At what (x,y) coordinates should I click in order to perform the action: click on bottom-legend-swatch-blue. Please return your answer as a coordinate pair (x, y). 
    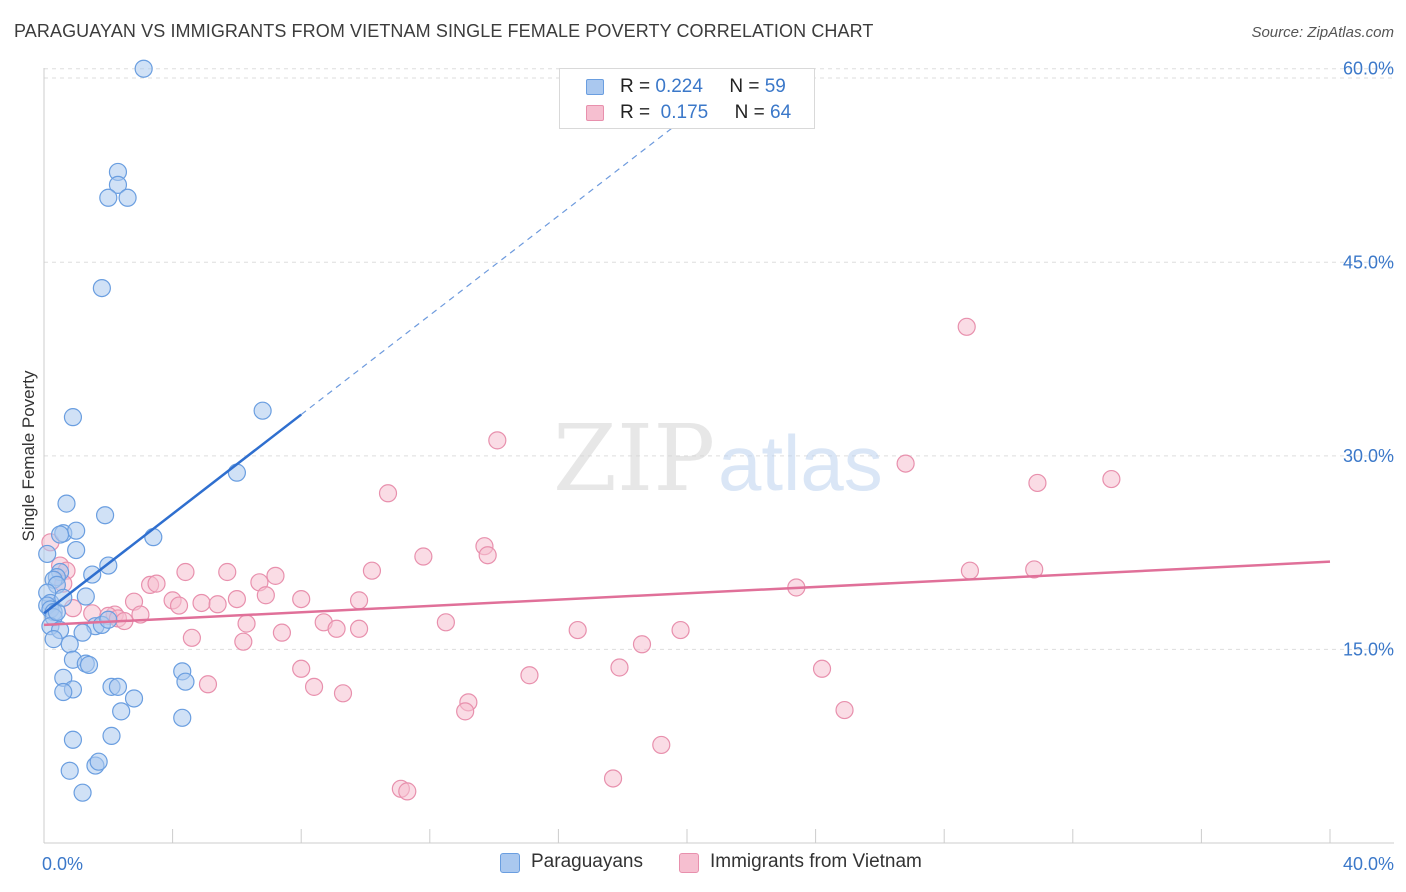
    Looking at the image, I should click on (510, 863).